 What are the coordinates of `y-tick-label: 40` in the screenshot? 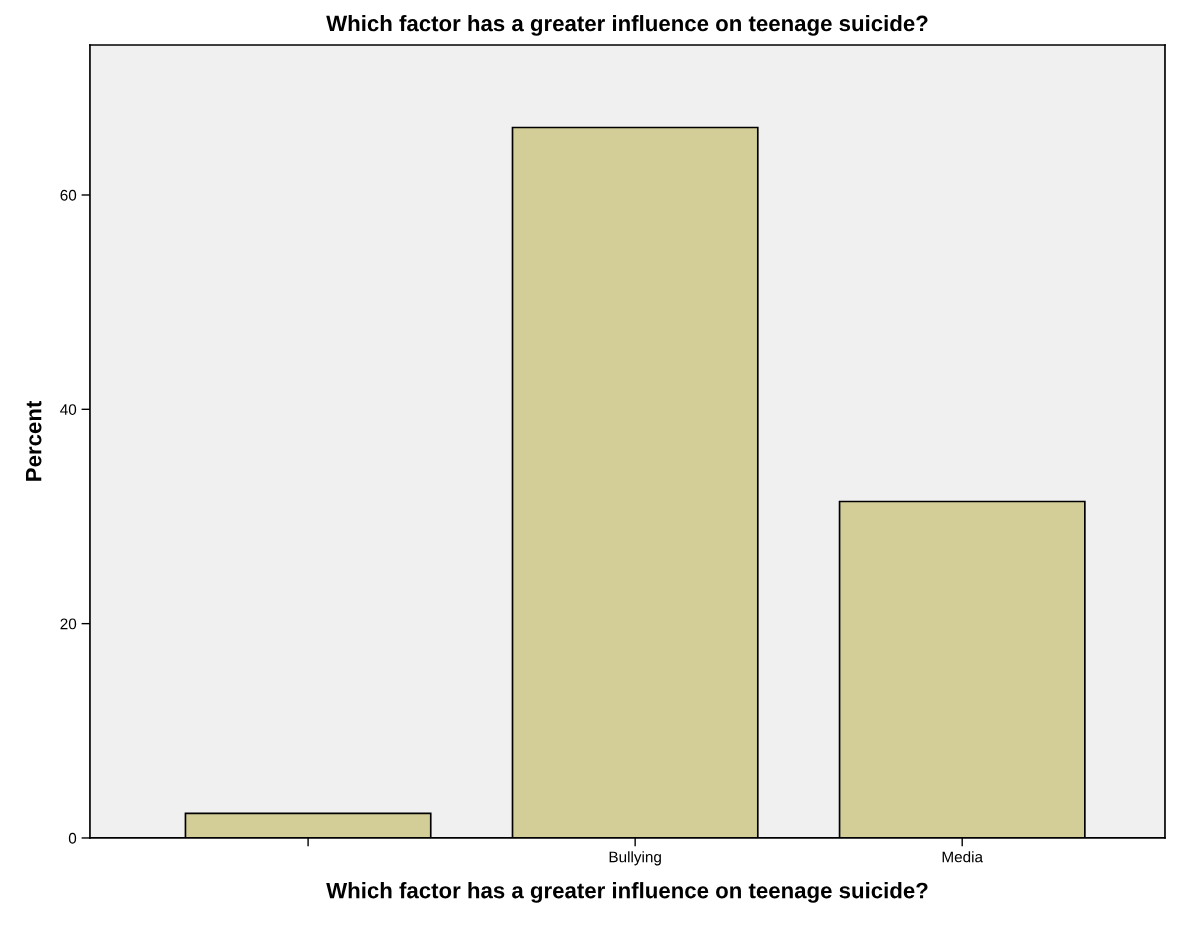 It's located at (68, 409).